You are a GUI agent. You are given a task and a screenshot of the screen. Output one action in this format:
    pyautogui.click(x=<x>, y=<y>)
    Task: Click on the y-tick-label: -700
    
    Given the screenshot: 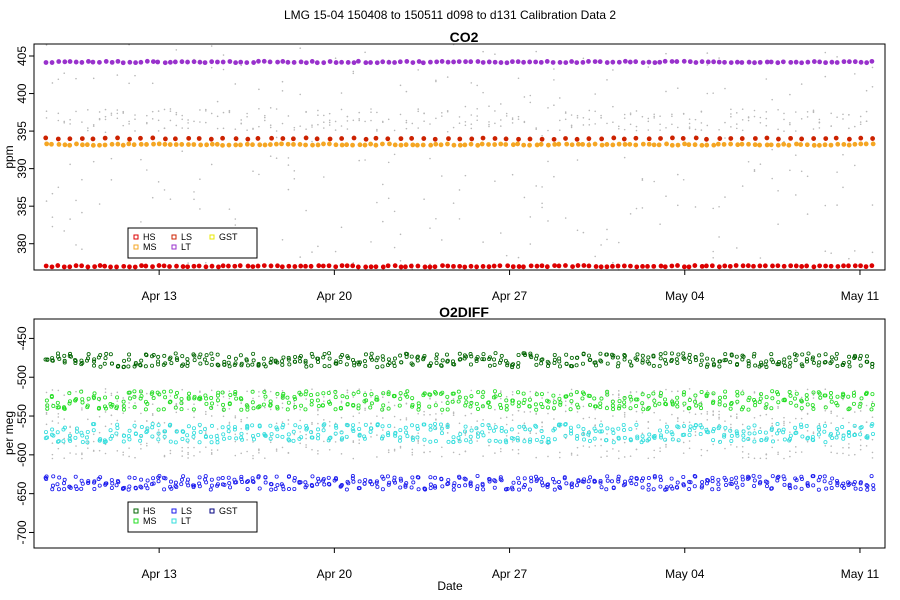 What is the action you would take?
    pyautogui.click(x=22, y=532)
    